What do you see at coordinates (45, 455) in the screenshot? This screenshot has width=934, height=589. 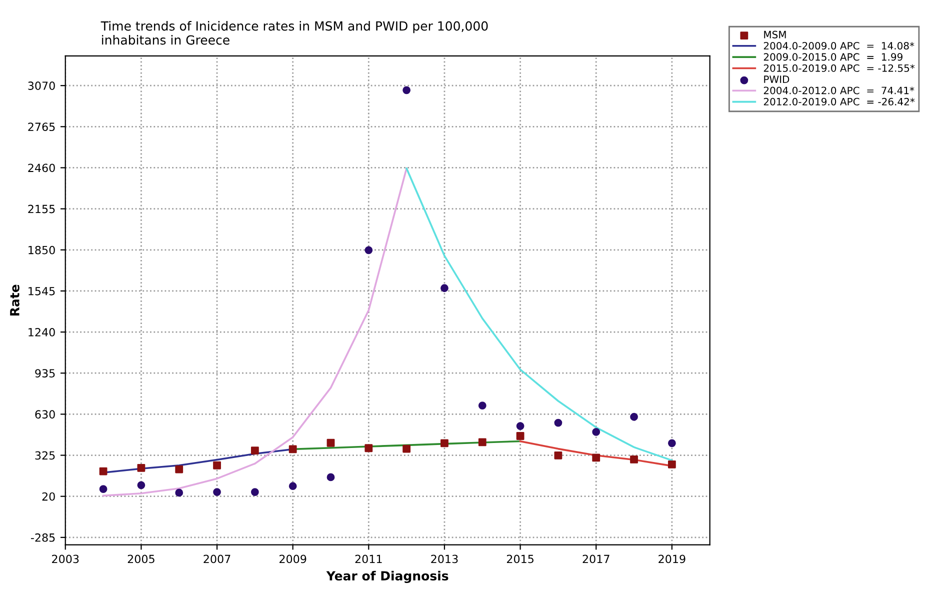 I see `y-tick-label: 325` at bounding box center [45, 455].